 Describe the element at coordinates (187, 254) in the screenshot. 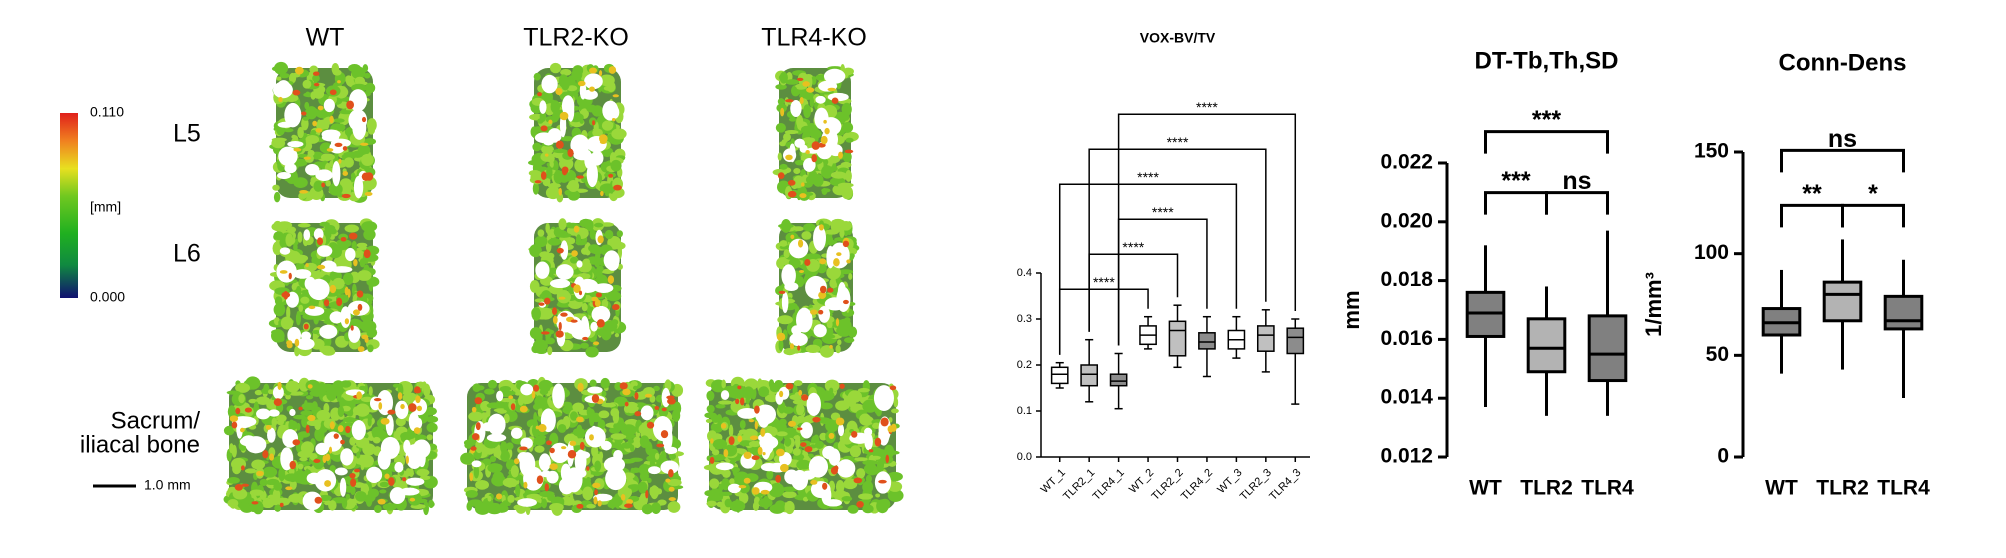

I see `row-label: L6` at that location.